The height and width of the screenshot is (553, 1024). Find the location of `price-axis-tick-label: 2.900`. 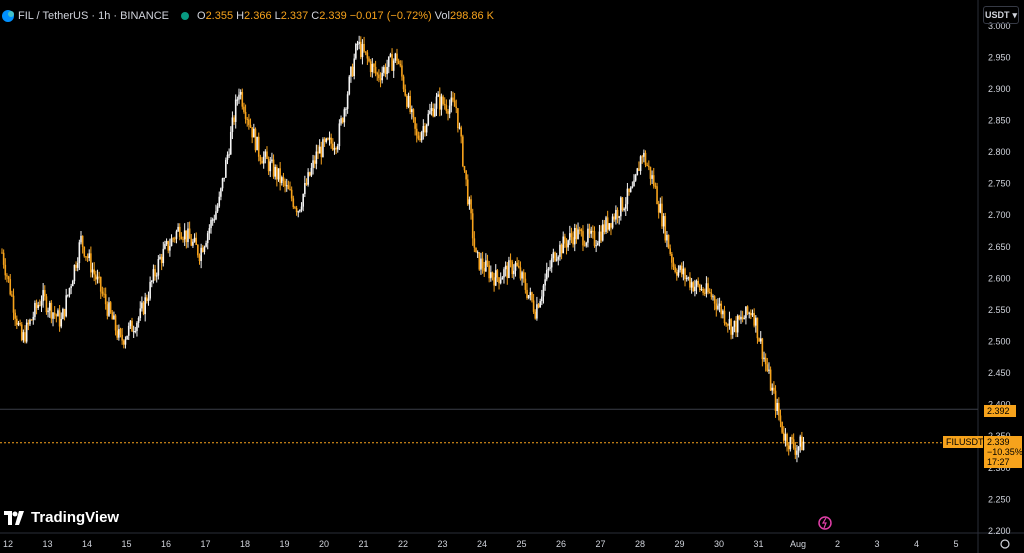

price-axis-tick-label: 2.900 is located at coordinates (999, 89).